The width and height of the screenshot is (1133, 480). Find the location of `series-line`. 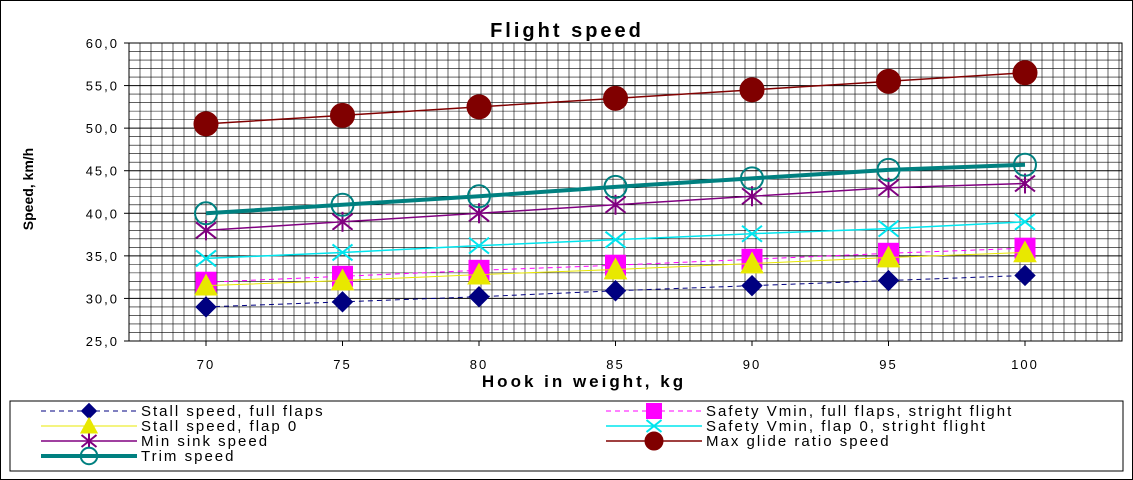

series-line is located at coordinates (615, 189).